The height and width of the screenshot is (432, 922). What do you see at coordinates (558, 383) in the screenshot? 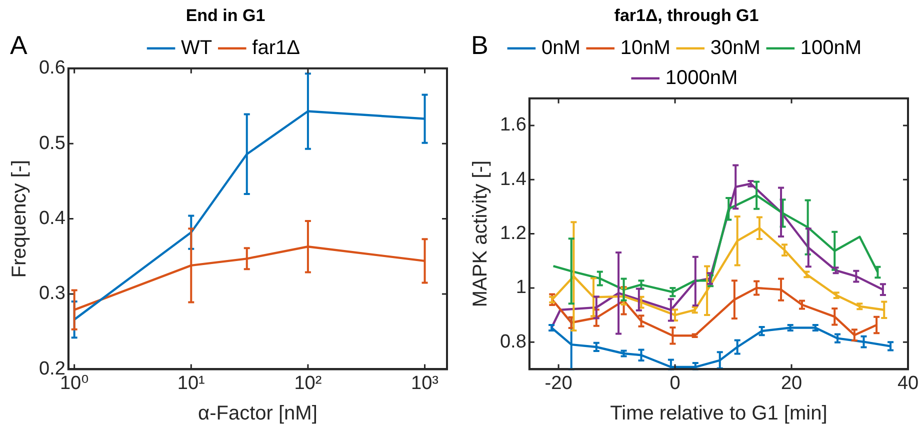
I see `x-tick-label: -20` at bounding box center [558, 383].